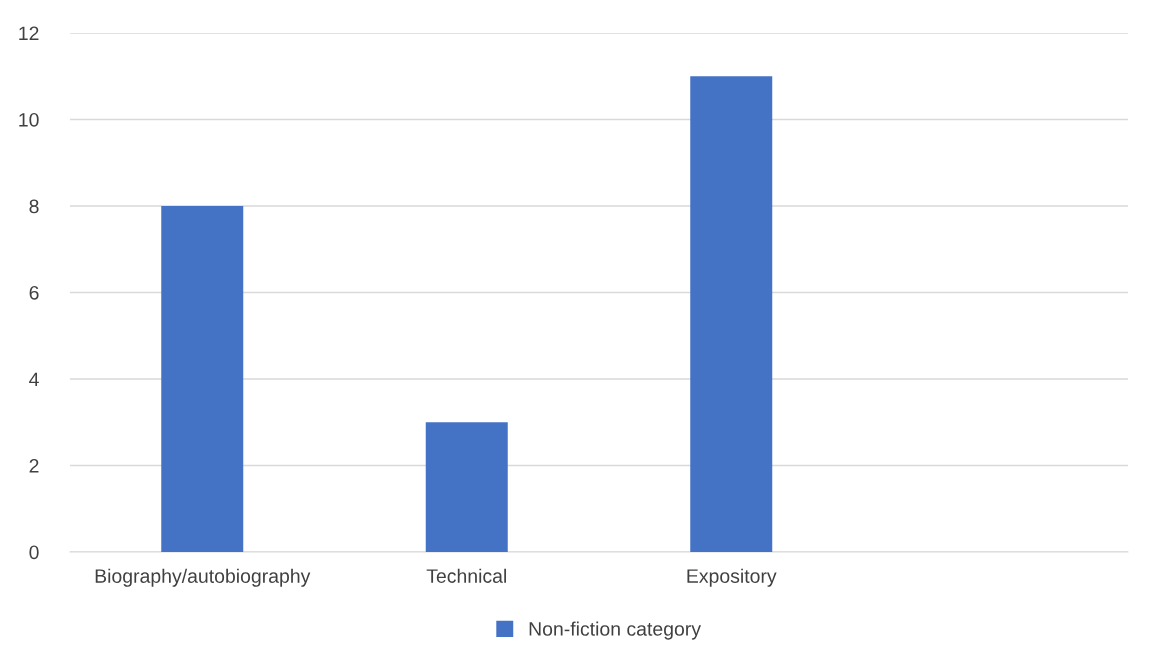  What do you see at coordinates (34, 292) in the screenshot?
I see `y-tick-label: 6` at bounding box center [34, 292].